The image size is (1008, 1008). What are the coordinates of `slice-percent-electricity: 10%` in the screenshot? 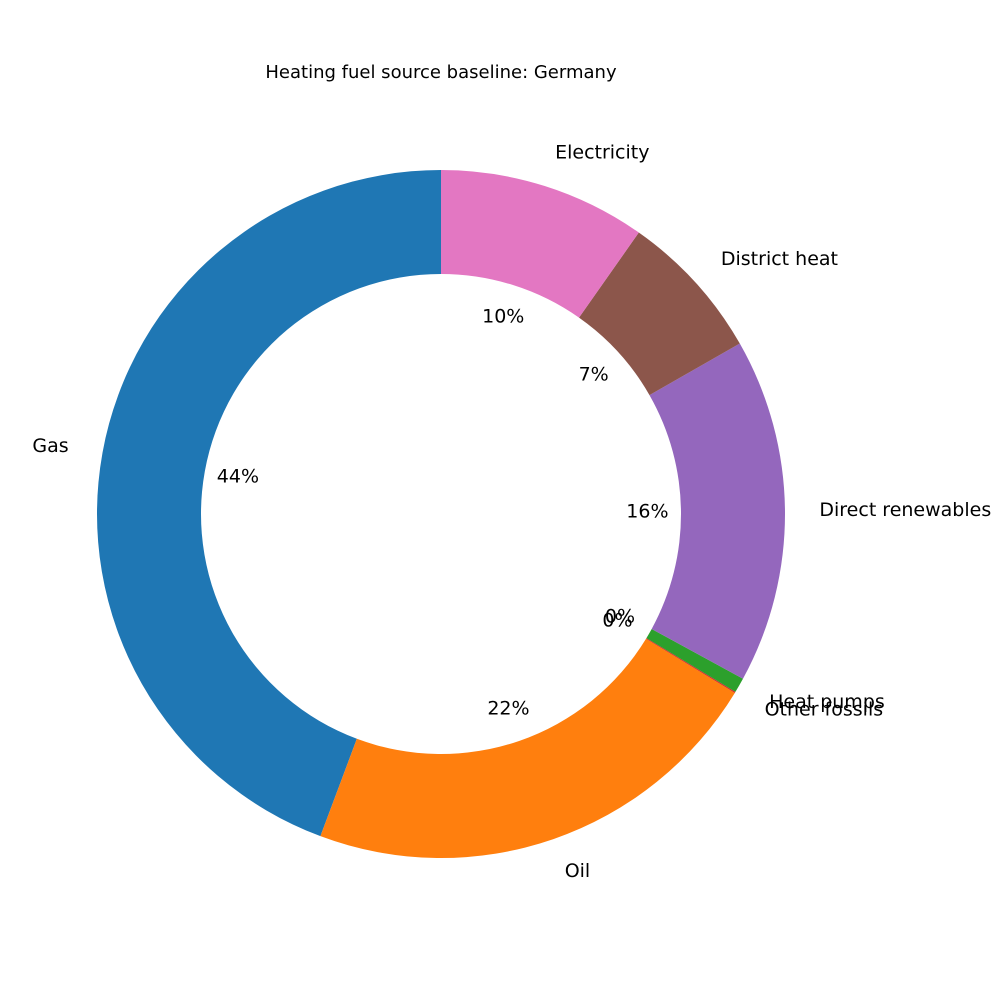 It's located at (503, 317).